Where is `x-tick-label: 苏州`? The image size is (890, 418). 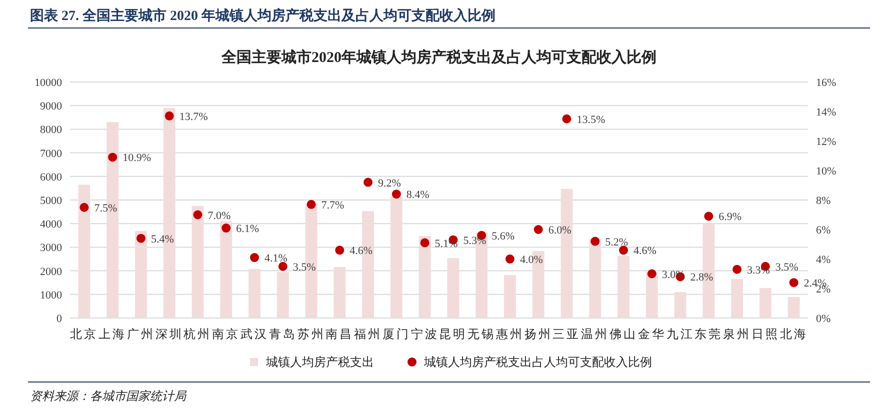
x-tick-label: 苏州 is located at coordinates (311, 334).